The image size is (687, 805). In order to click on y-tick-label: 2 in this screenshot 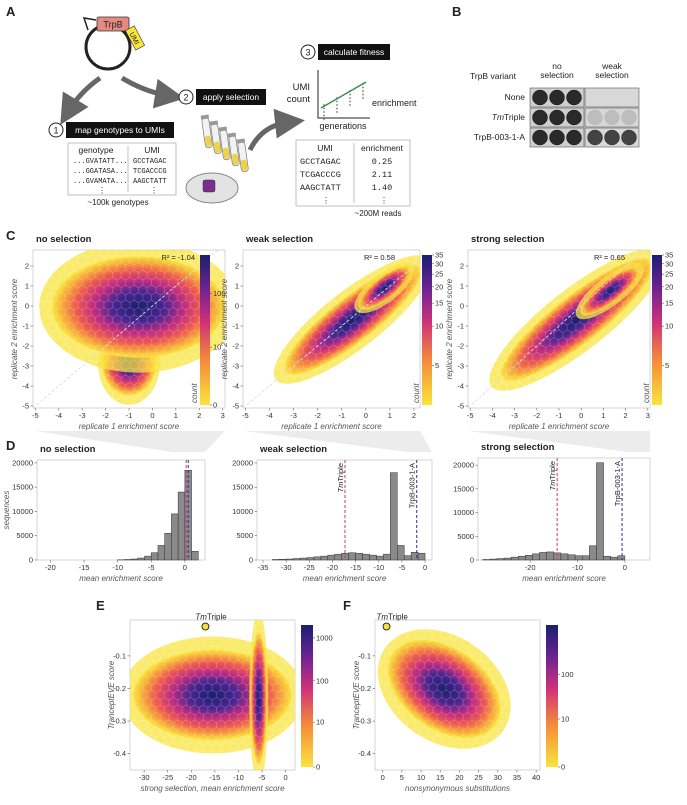, I will do `click(462, 266)`.